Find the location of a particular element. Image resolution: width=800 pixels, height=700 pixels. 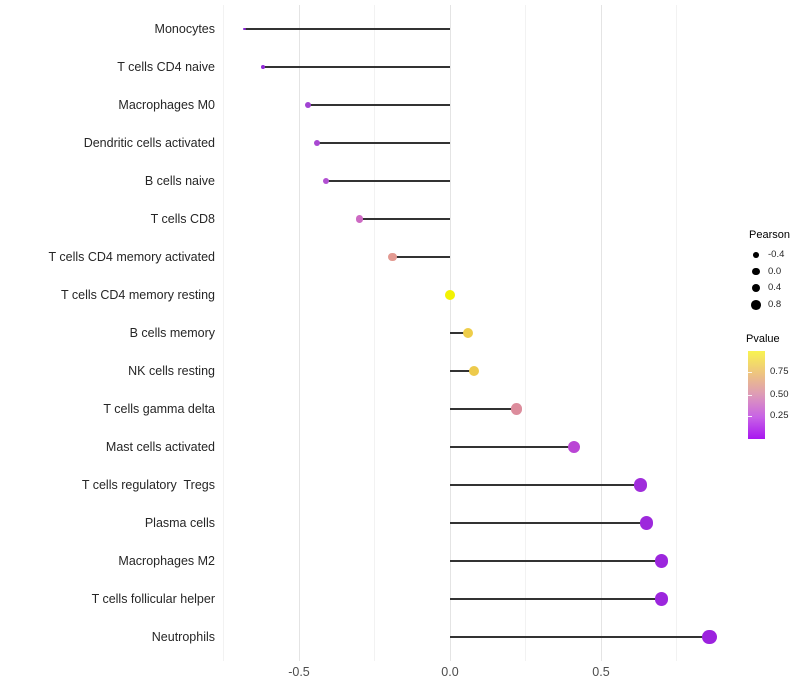

x-axis-tick-label: 0.0 is located at coordinates (450, 672).